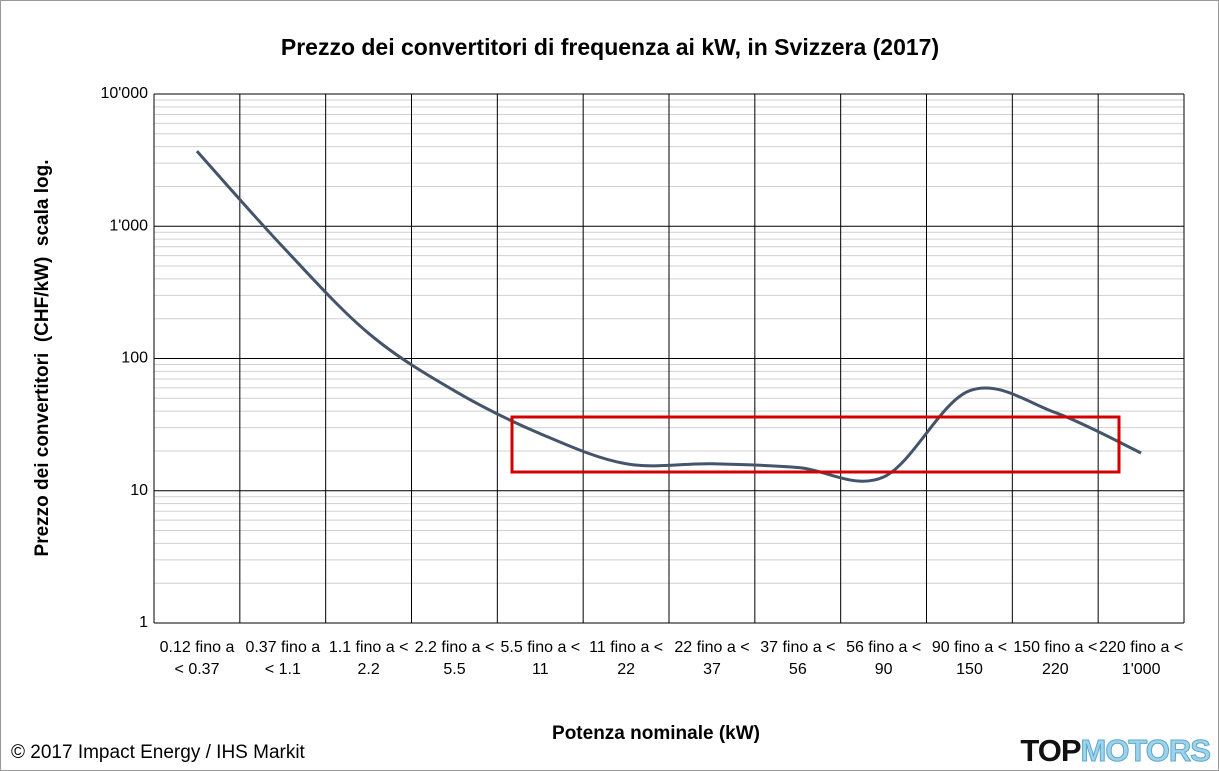 The width and height of the screenshot is (1219, 771). What do you see at coordinates (712, 658) in the screenshot?
I see `x-tick-label: 22 fino a < 37` at bounding box center [712, 658].